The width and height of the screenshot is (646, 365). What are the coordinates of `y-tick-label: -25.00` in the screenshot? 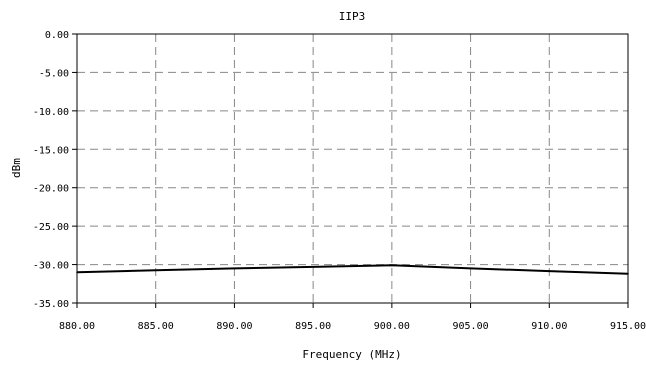 It's located at (51, 227).